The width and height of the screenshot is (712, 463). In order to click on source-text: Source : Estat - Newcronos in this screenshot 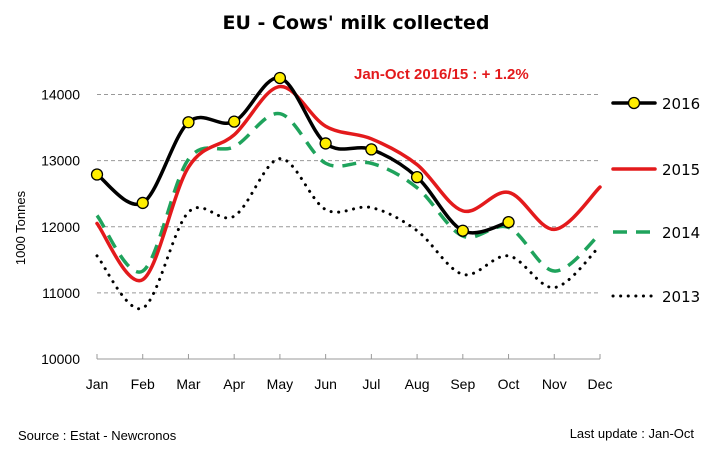, I will do `click(97, 435)`.